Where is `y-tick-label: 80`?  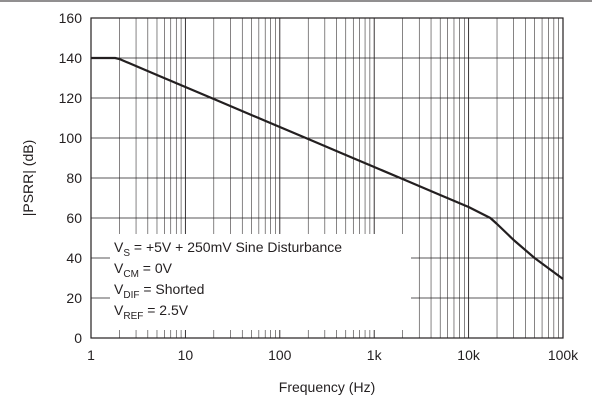 y-tick-label: 80 is located at coordinates (74, 178).